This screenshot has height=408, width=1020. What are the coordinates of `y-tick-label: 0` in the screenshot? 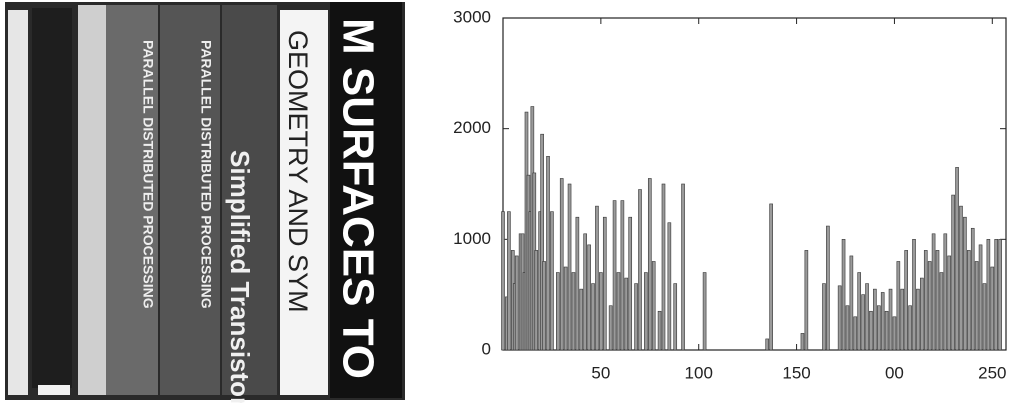 It's located at (486, 348).